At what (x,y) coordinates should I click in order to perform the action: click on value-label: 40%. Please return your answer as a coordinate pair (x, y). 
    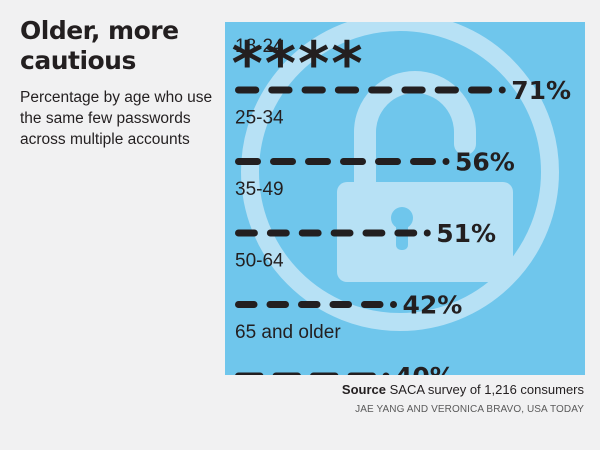
    Looking at the image, I should click on (425, 368).